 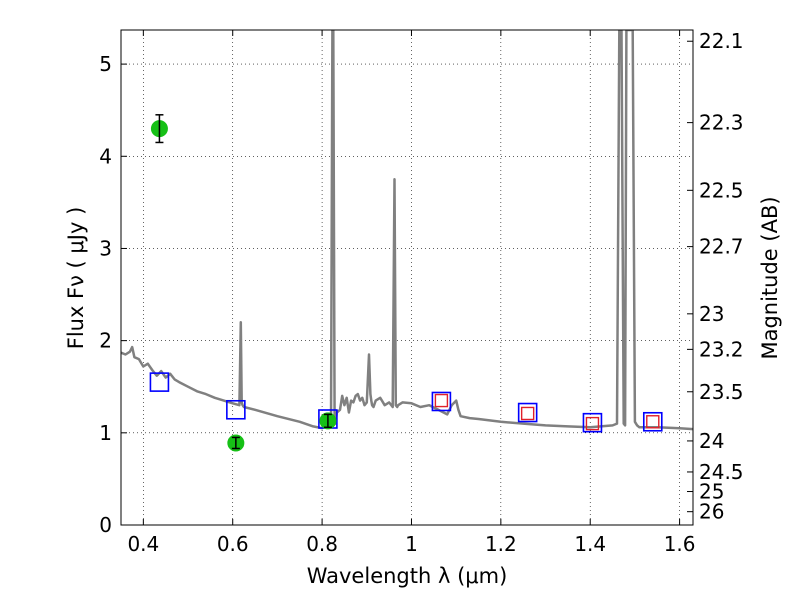 What do you see at coordinates (721, 41) in the screenshot?
I see `mag-tick-label: 22.1` at bounding box center [721, 41].